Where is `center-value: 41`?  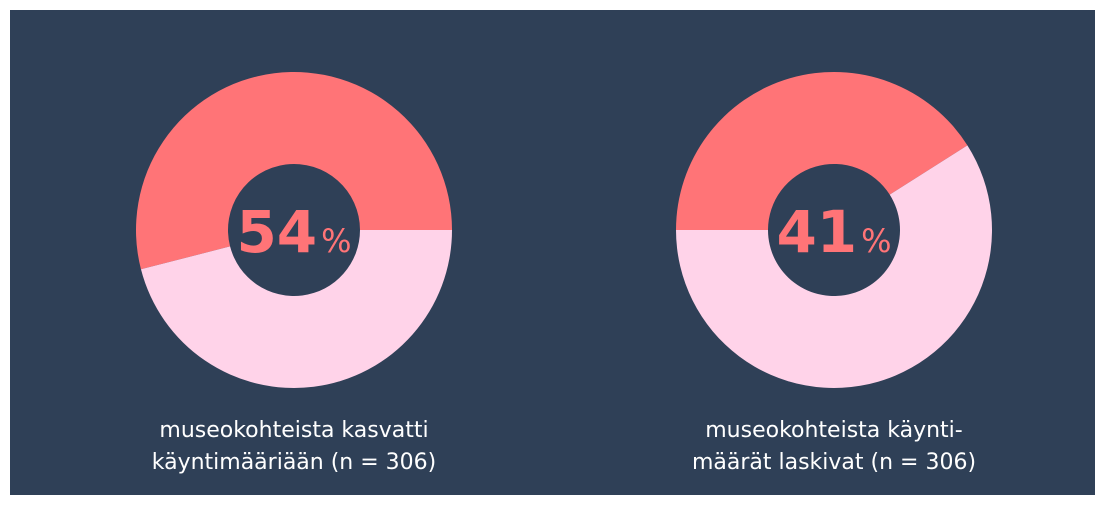 center-value: 41 is located at coordinates (816, 232).